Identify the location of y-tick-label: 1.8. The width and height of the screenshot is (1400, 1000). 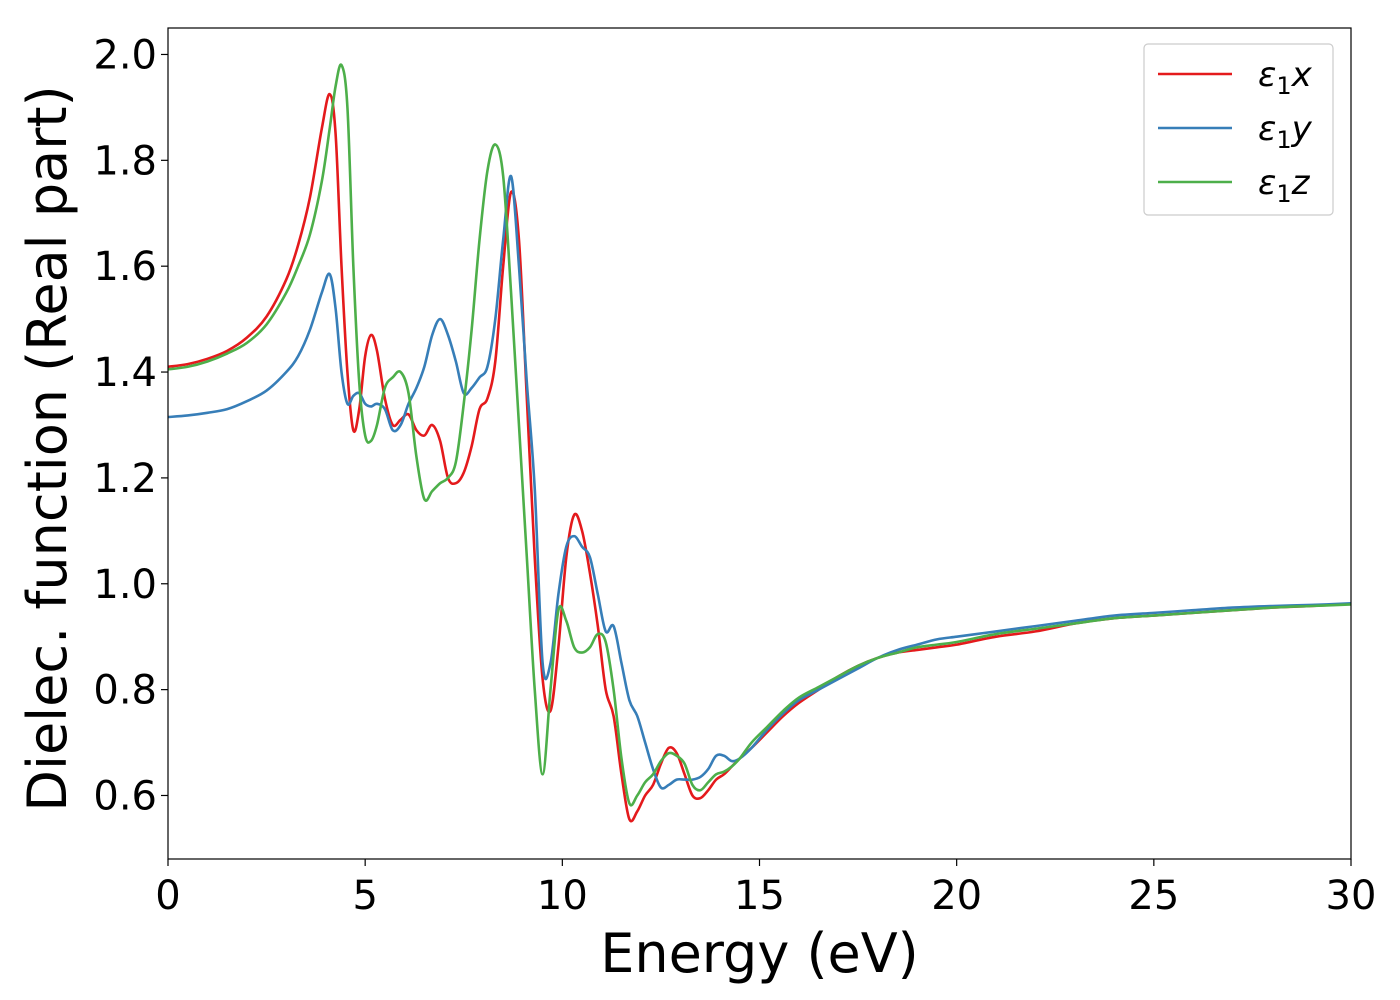
(125, 161).